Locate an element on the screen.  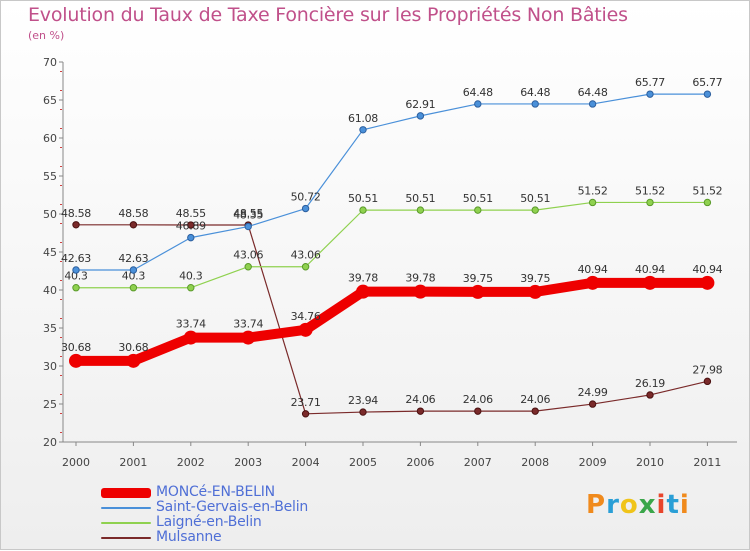
logo-letter: P is located at coordinates (596, 505).